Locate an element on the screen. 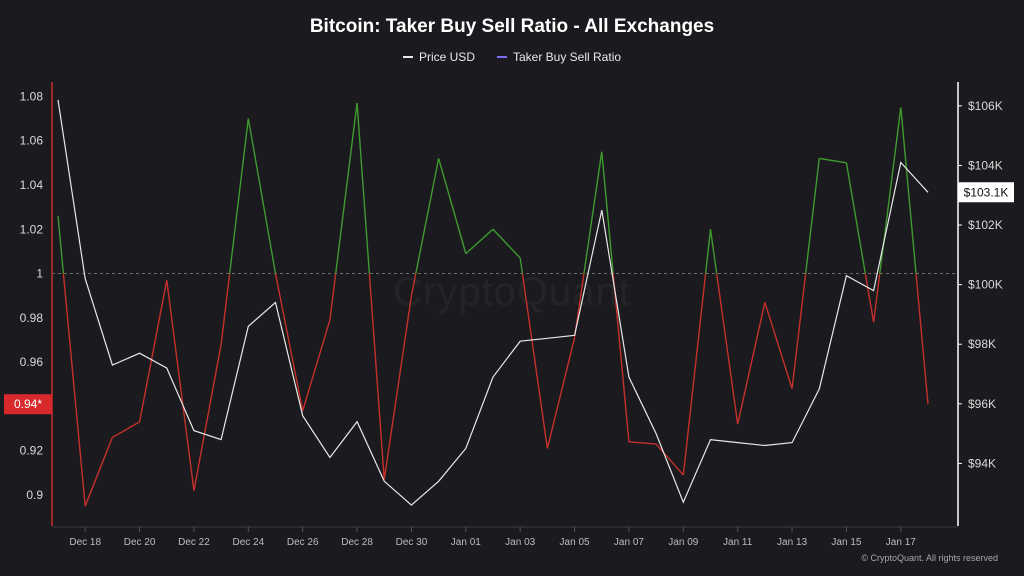 Image resolution: width=1024 pixels, height=576 pixels. x-axis-tick-label: Dec 28 is located at coordinates (357, 542).